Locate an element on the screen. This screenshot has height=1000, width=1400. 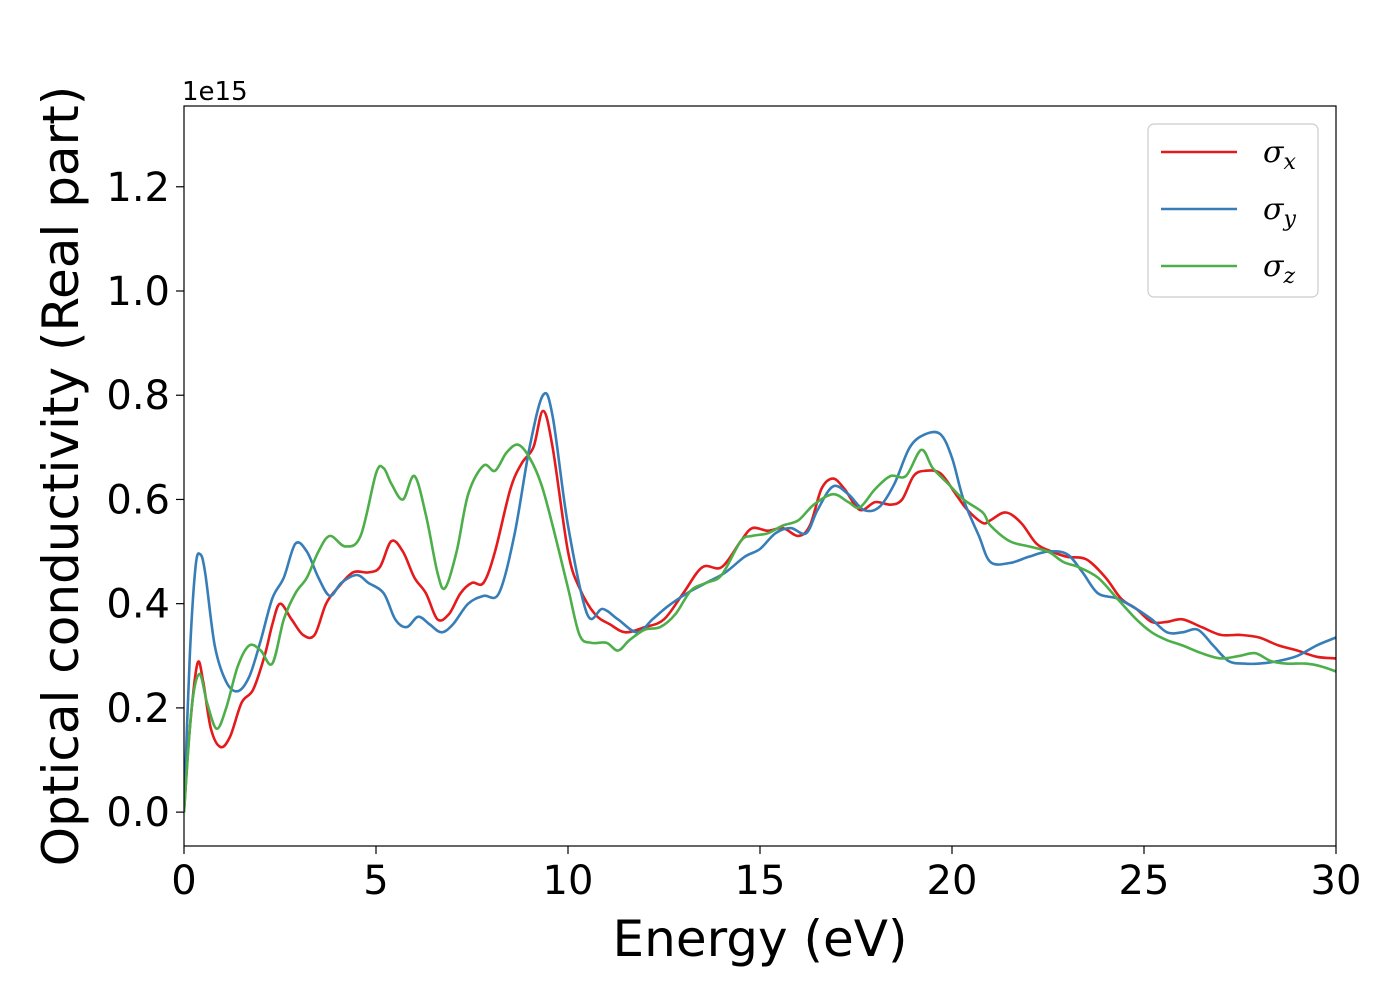
x-tick-label: 5 is located at coordinates (375, 881).